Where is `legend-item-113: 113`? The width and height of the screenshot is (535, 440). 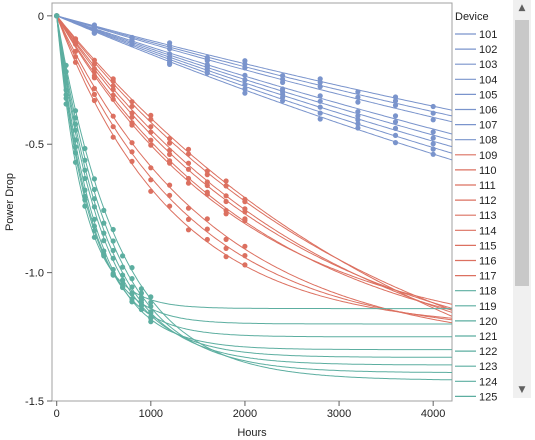
legend-item-113: 113 is located at coordinates (476, 216).